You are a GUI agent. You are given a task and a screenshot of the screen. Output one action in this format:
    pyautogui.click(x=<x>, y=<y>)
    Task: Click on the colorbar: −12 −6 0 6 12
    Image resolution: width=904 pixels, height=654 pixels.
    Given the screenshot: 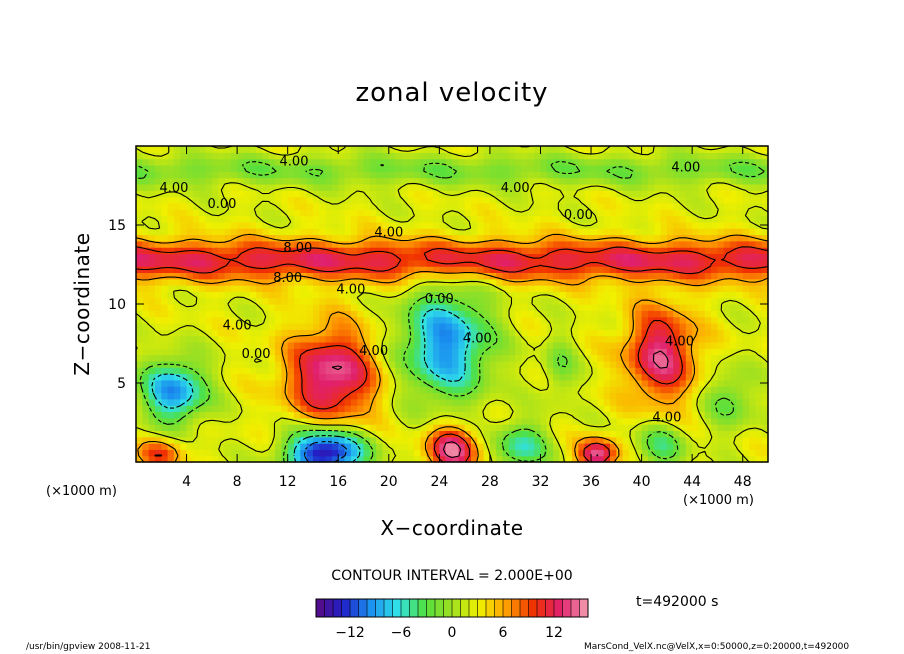 What is the action you would take?
    pyautogui.click(x=452, y=619)
    